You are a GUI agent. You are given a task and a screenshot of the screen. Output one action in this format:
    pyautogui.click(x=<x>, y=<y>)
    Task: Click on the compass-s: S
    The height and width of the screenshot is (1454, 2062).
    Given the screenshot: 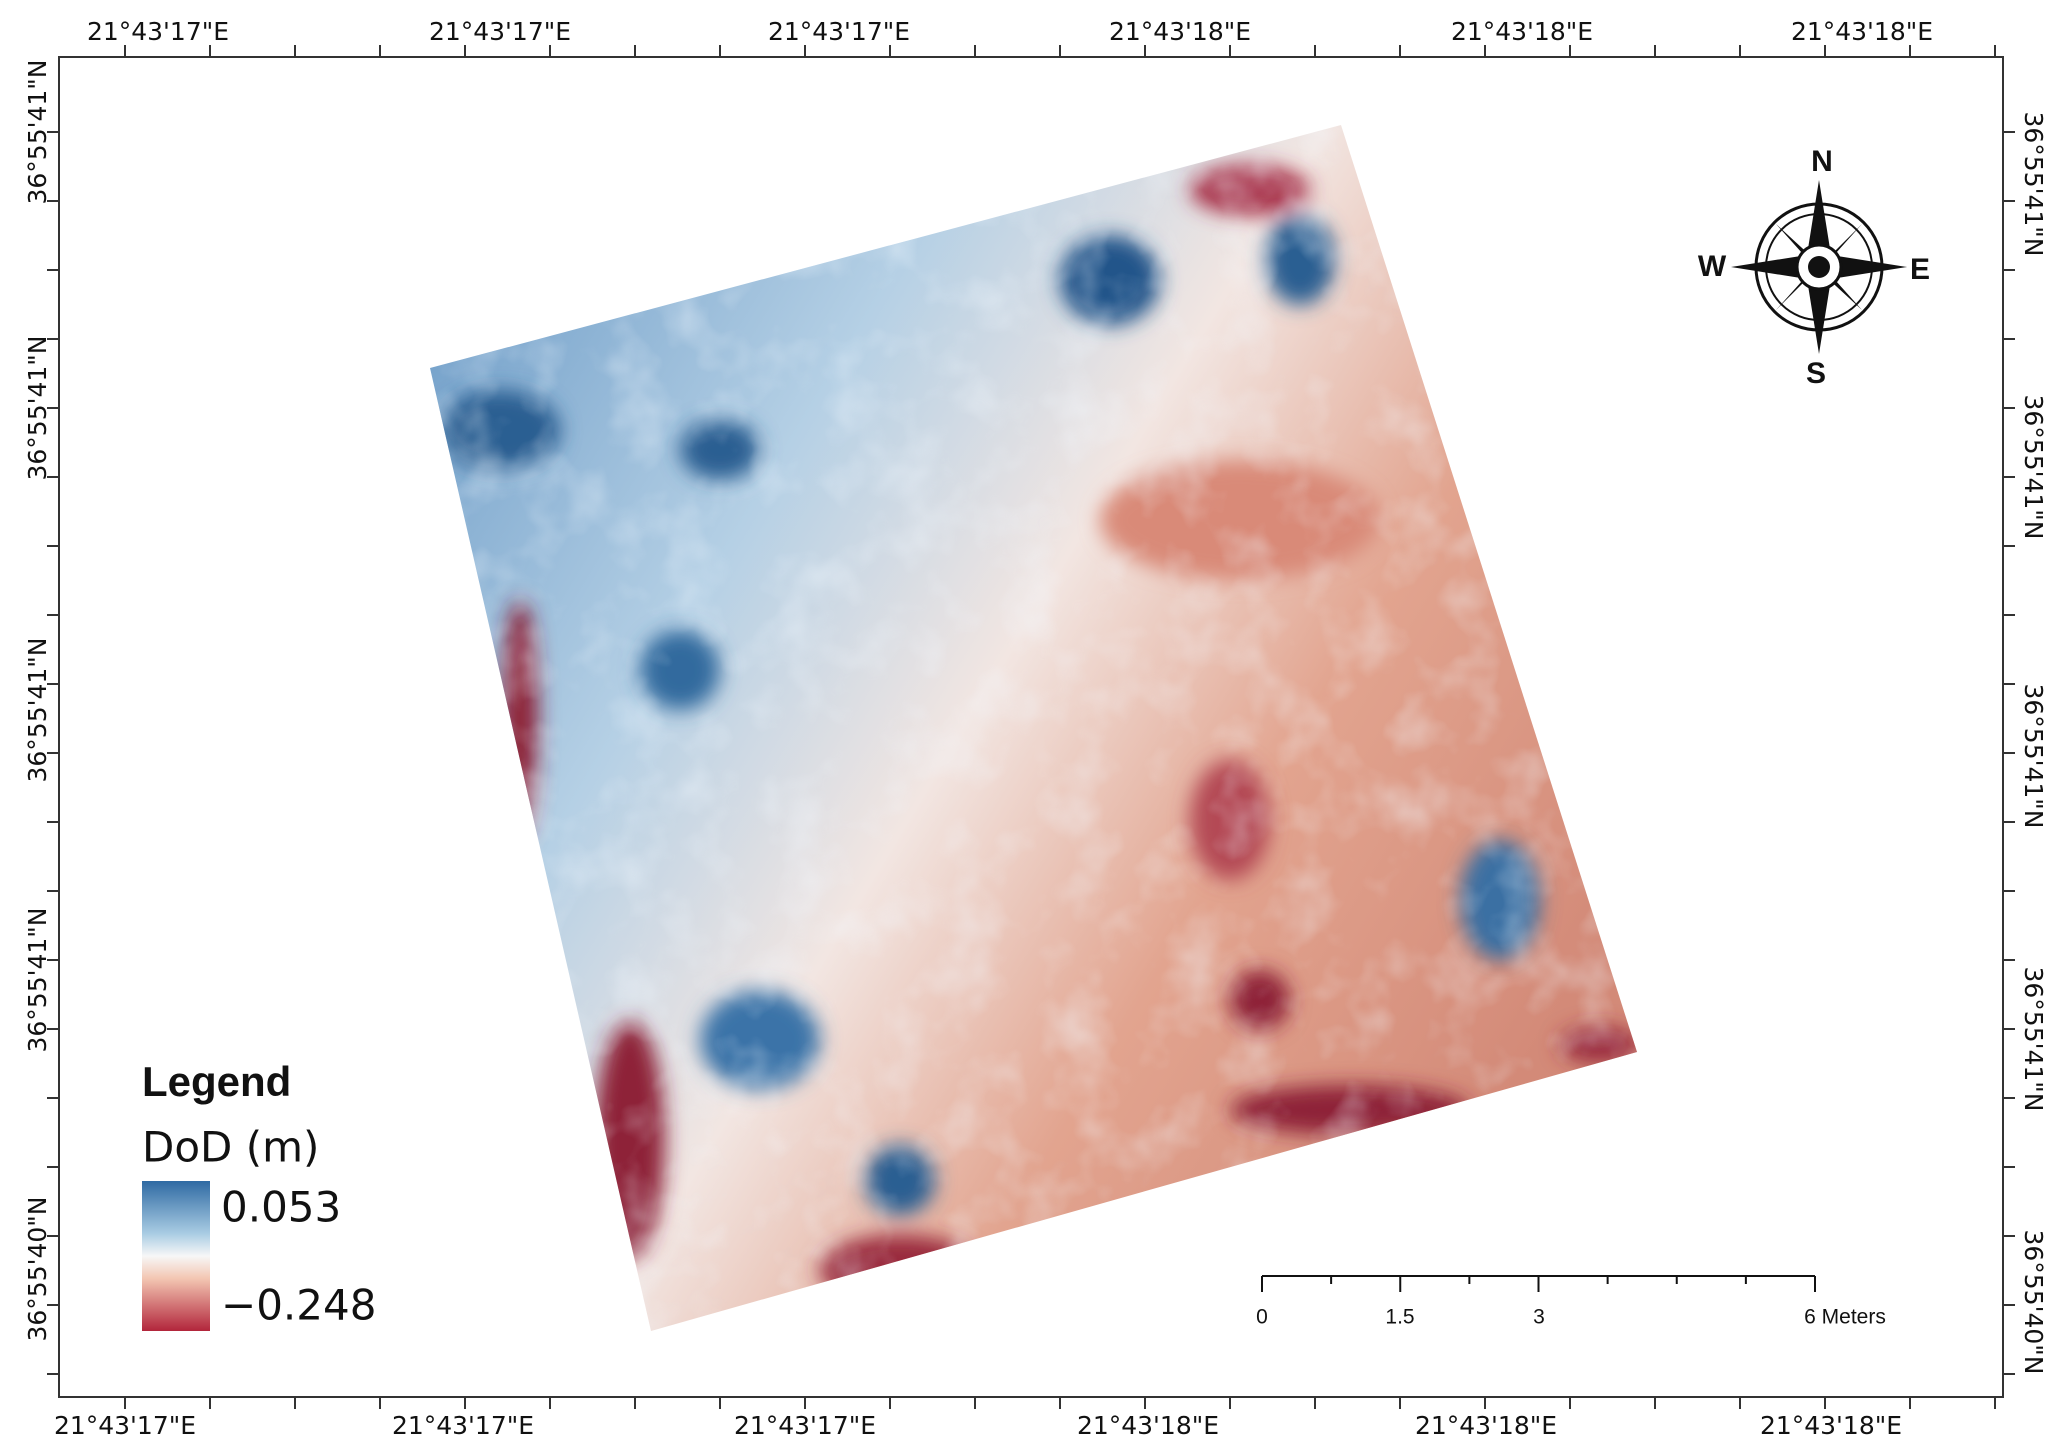 What is the action you would take?
    pyautogui.click(x=1816, y=373)
    